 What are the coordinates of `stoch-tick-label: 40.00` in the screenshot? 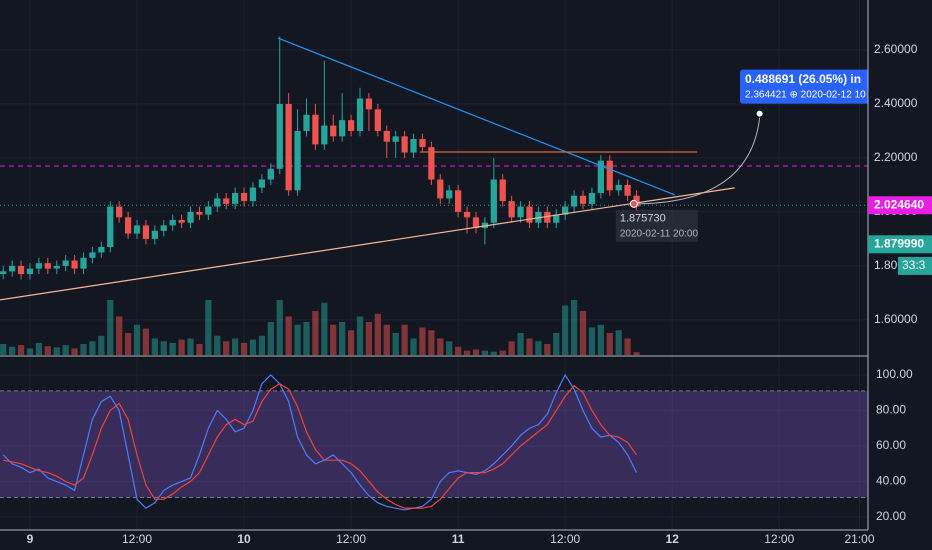 It's located at (891, 481).